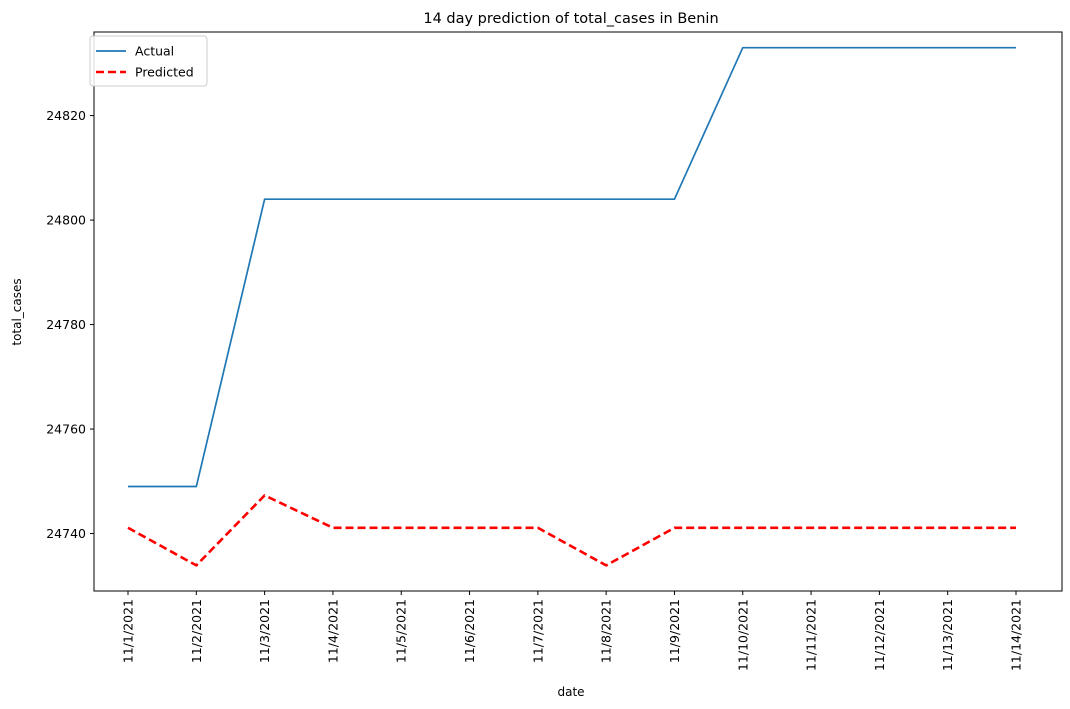  I want to click on legend-box, so click(148, 61).